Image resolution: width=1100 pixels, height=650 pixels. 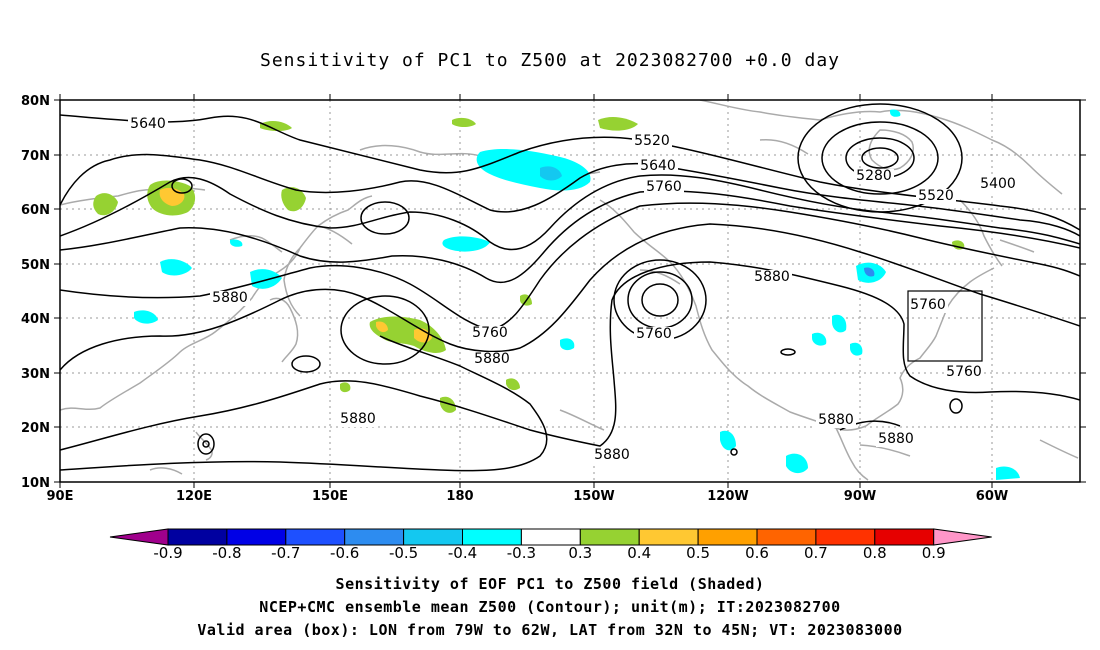 I want to click on colorbar-label: -0.3, so click(x=521, y=553).